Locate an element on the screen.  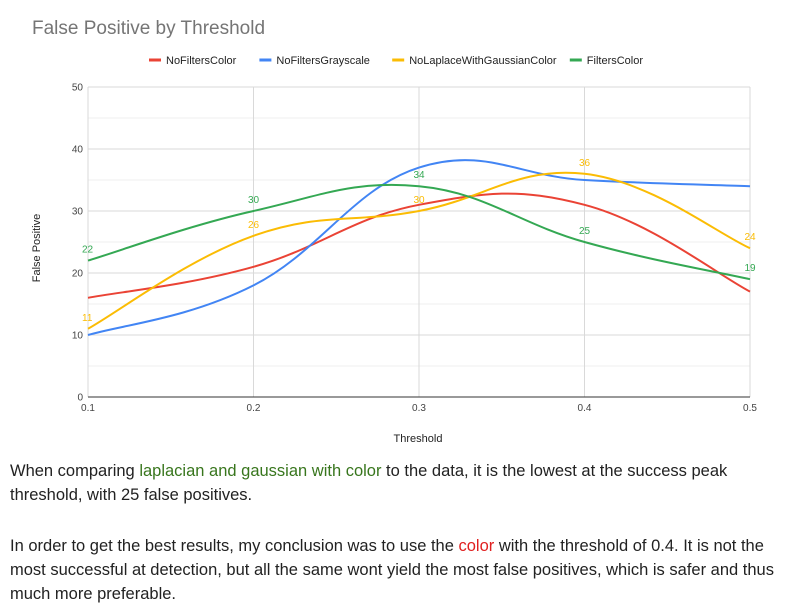
y-tick-label: 20 is located at coordinates (78, 274).